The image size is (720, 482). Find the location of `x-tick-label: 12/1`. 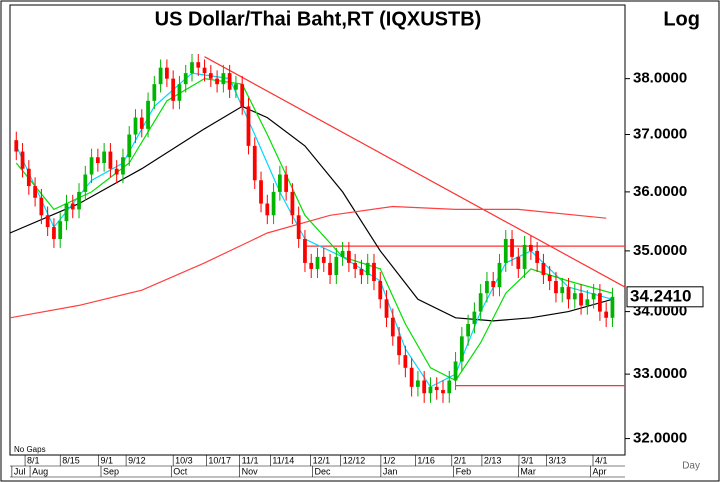

x-tick-label: 12/1 is located at coordinates (322, 460).